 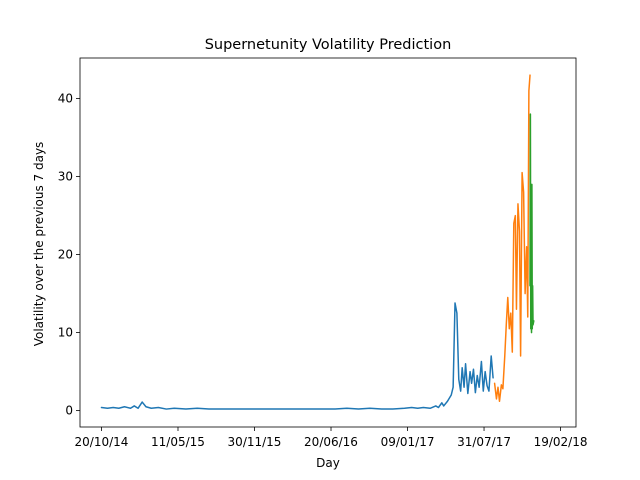 I want to click on y-tick-label: 10, so click(x=65, y=333).